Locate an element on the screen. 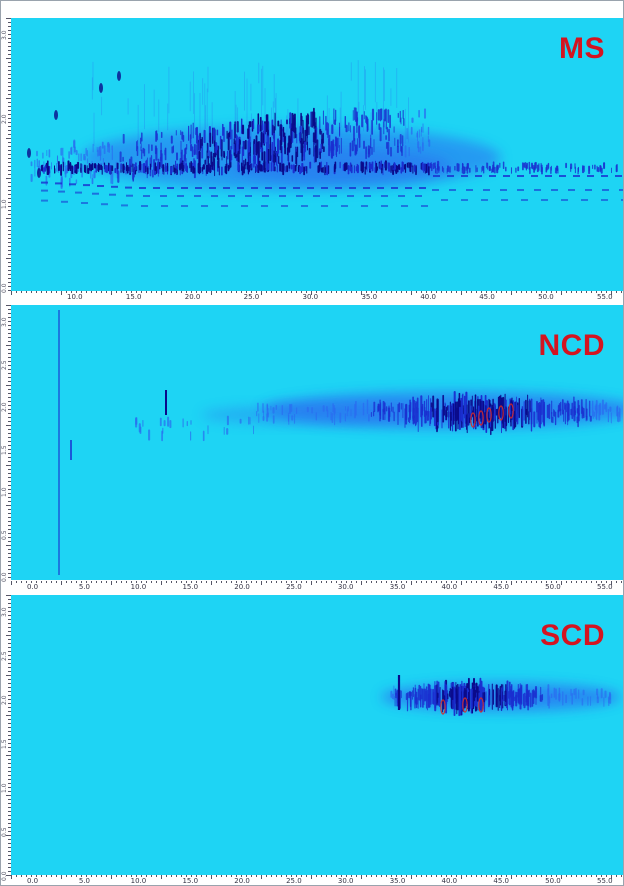 The image size is (624, 886). x-tick-label: 20.0 is located at coordinates (242, 881).